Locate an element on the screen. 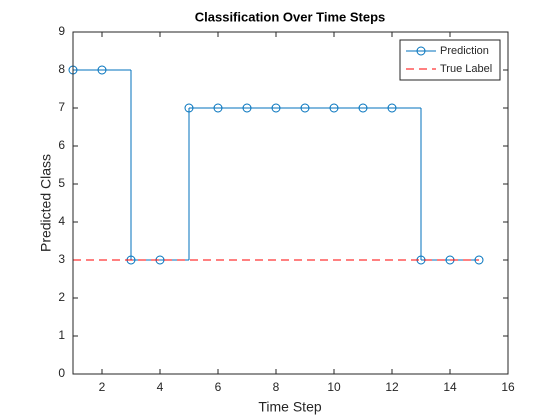  y-tick-label: 5 is located at coordinates (61, 183).